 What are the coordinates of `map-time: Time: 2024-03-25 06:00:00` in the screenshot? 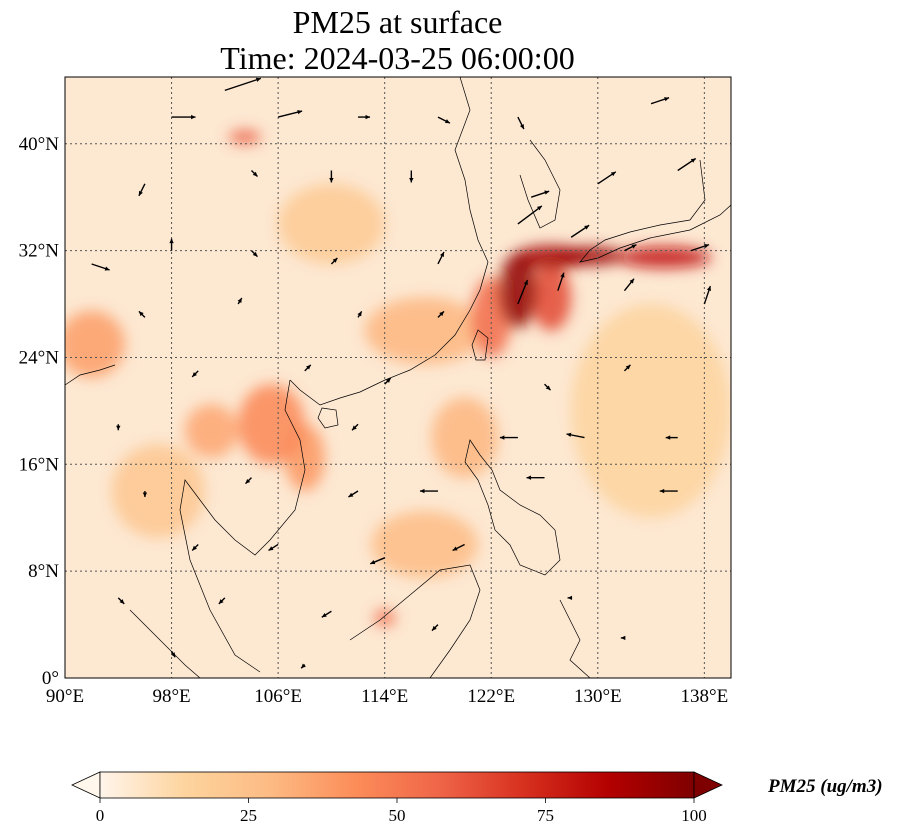 It's located at (397, 58).